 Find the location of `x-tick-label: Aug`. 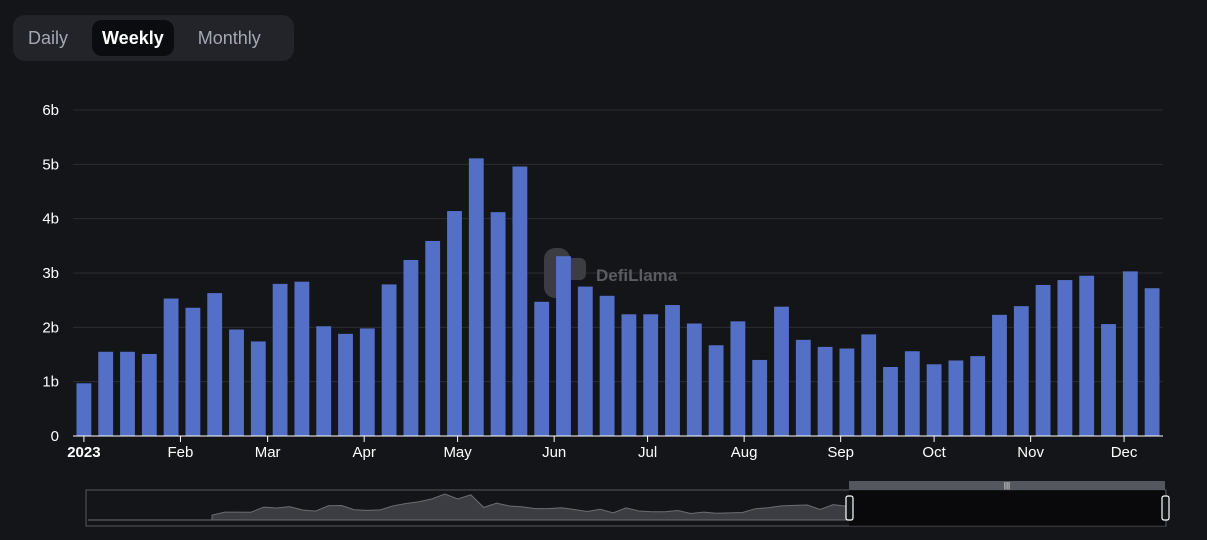

x-tick-label: Aug is located at coordinates (744, 452).